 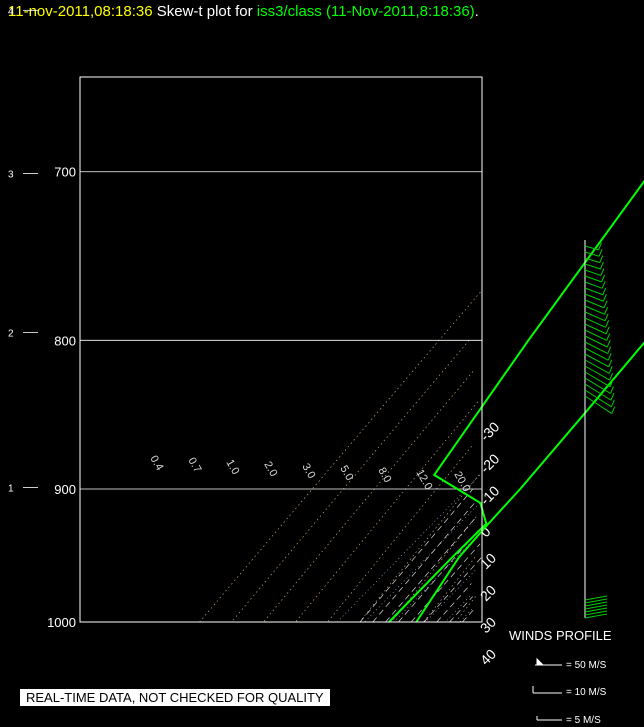 What do you see at coordinates (384, 475) in the screenshot?
I see `moist-adiabat-label: 8.0` at bounding box center [384, 475].